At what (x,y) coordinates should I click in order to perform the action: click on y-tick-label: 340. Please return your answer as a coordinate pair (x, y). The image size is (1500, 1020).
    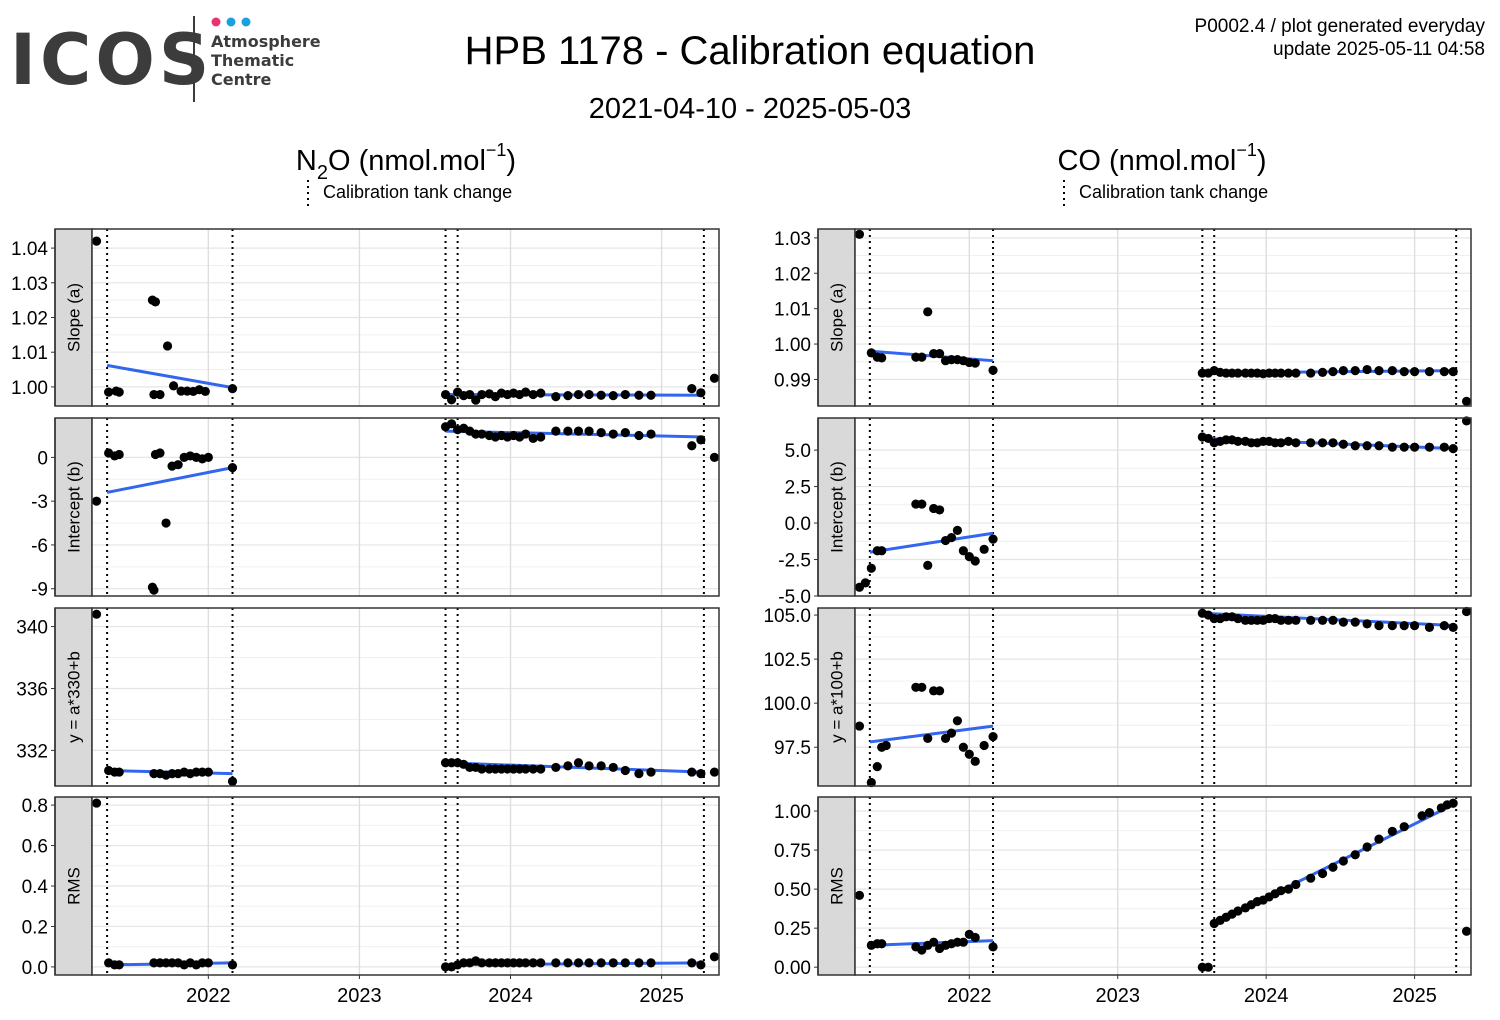
    Looking at the image, I should click on (32, 628).